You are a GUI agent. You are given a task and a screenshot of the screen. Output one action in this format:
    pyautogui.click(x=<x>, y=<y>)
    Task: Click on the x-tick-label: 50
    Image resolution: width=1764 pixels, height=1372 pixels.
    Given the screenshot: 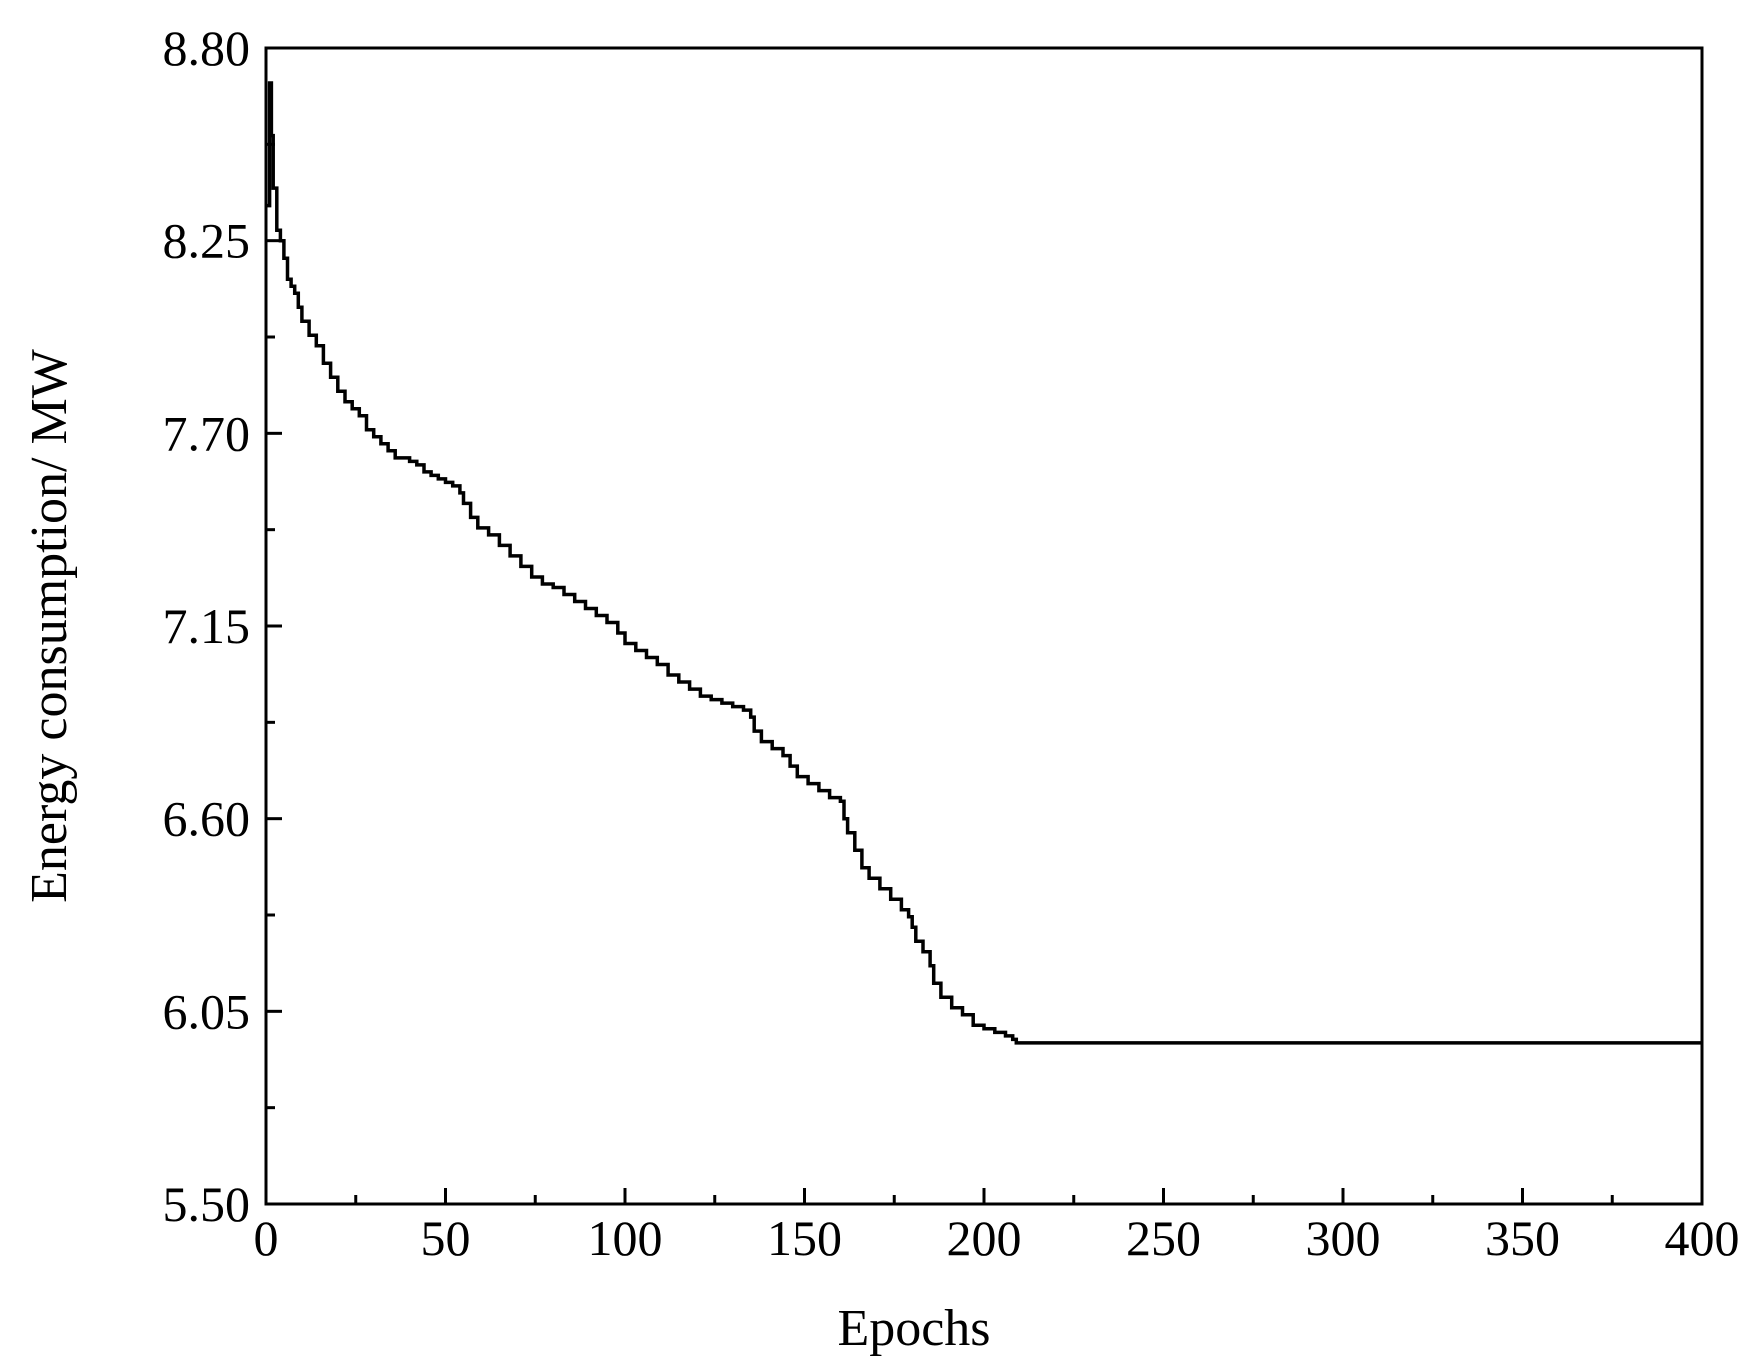 What is the action you would take?
    pyautogui.click(x=446, y=1238)
    